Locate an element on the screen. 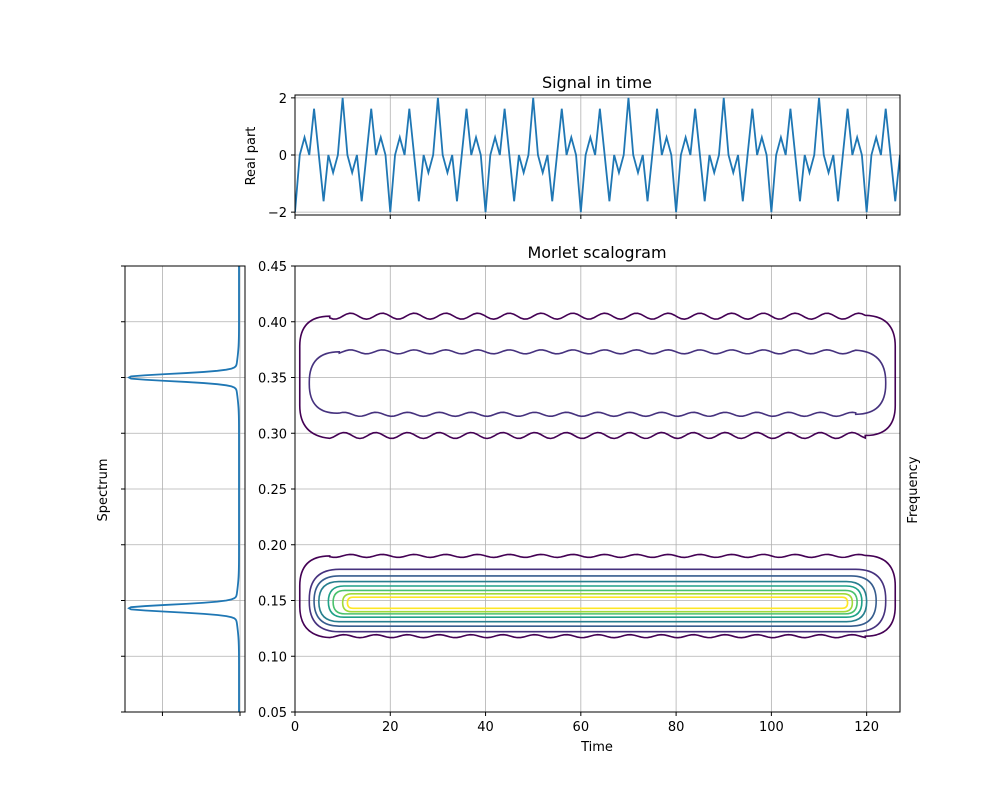 This screenshot has width=1000, height=800. scalogram-ytick-label: 0.30 is located at coordinates (272, 434).